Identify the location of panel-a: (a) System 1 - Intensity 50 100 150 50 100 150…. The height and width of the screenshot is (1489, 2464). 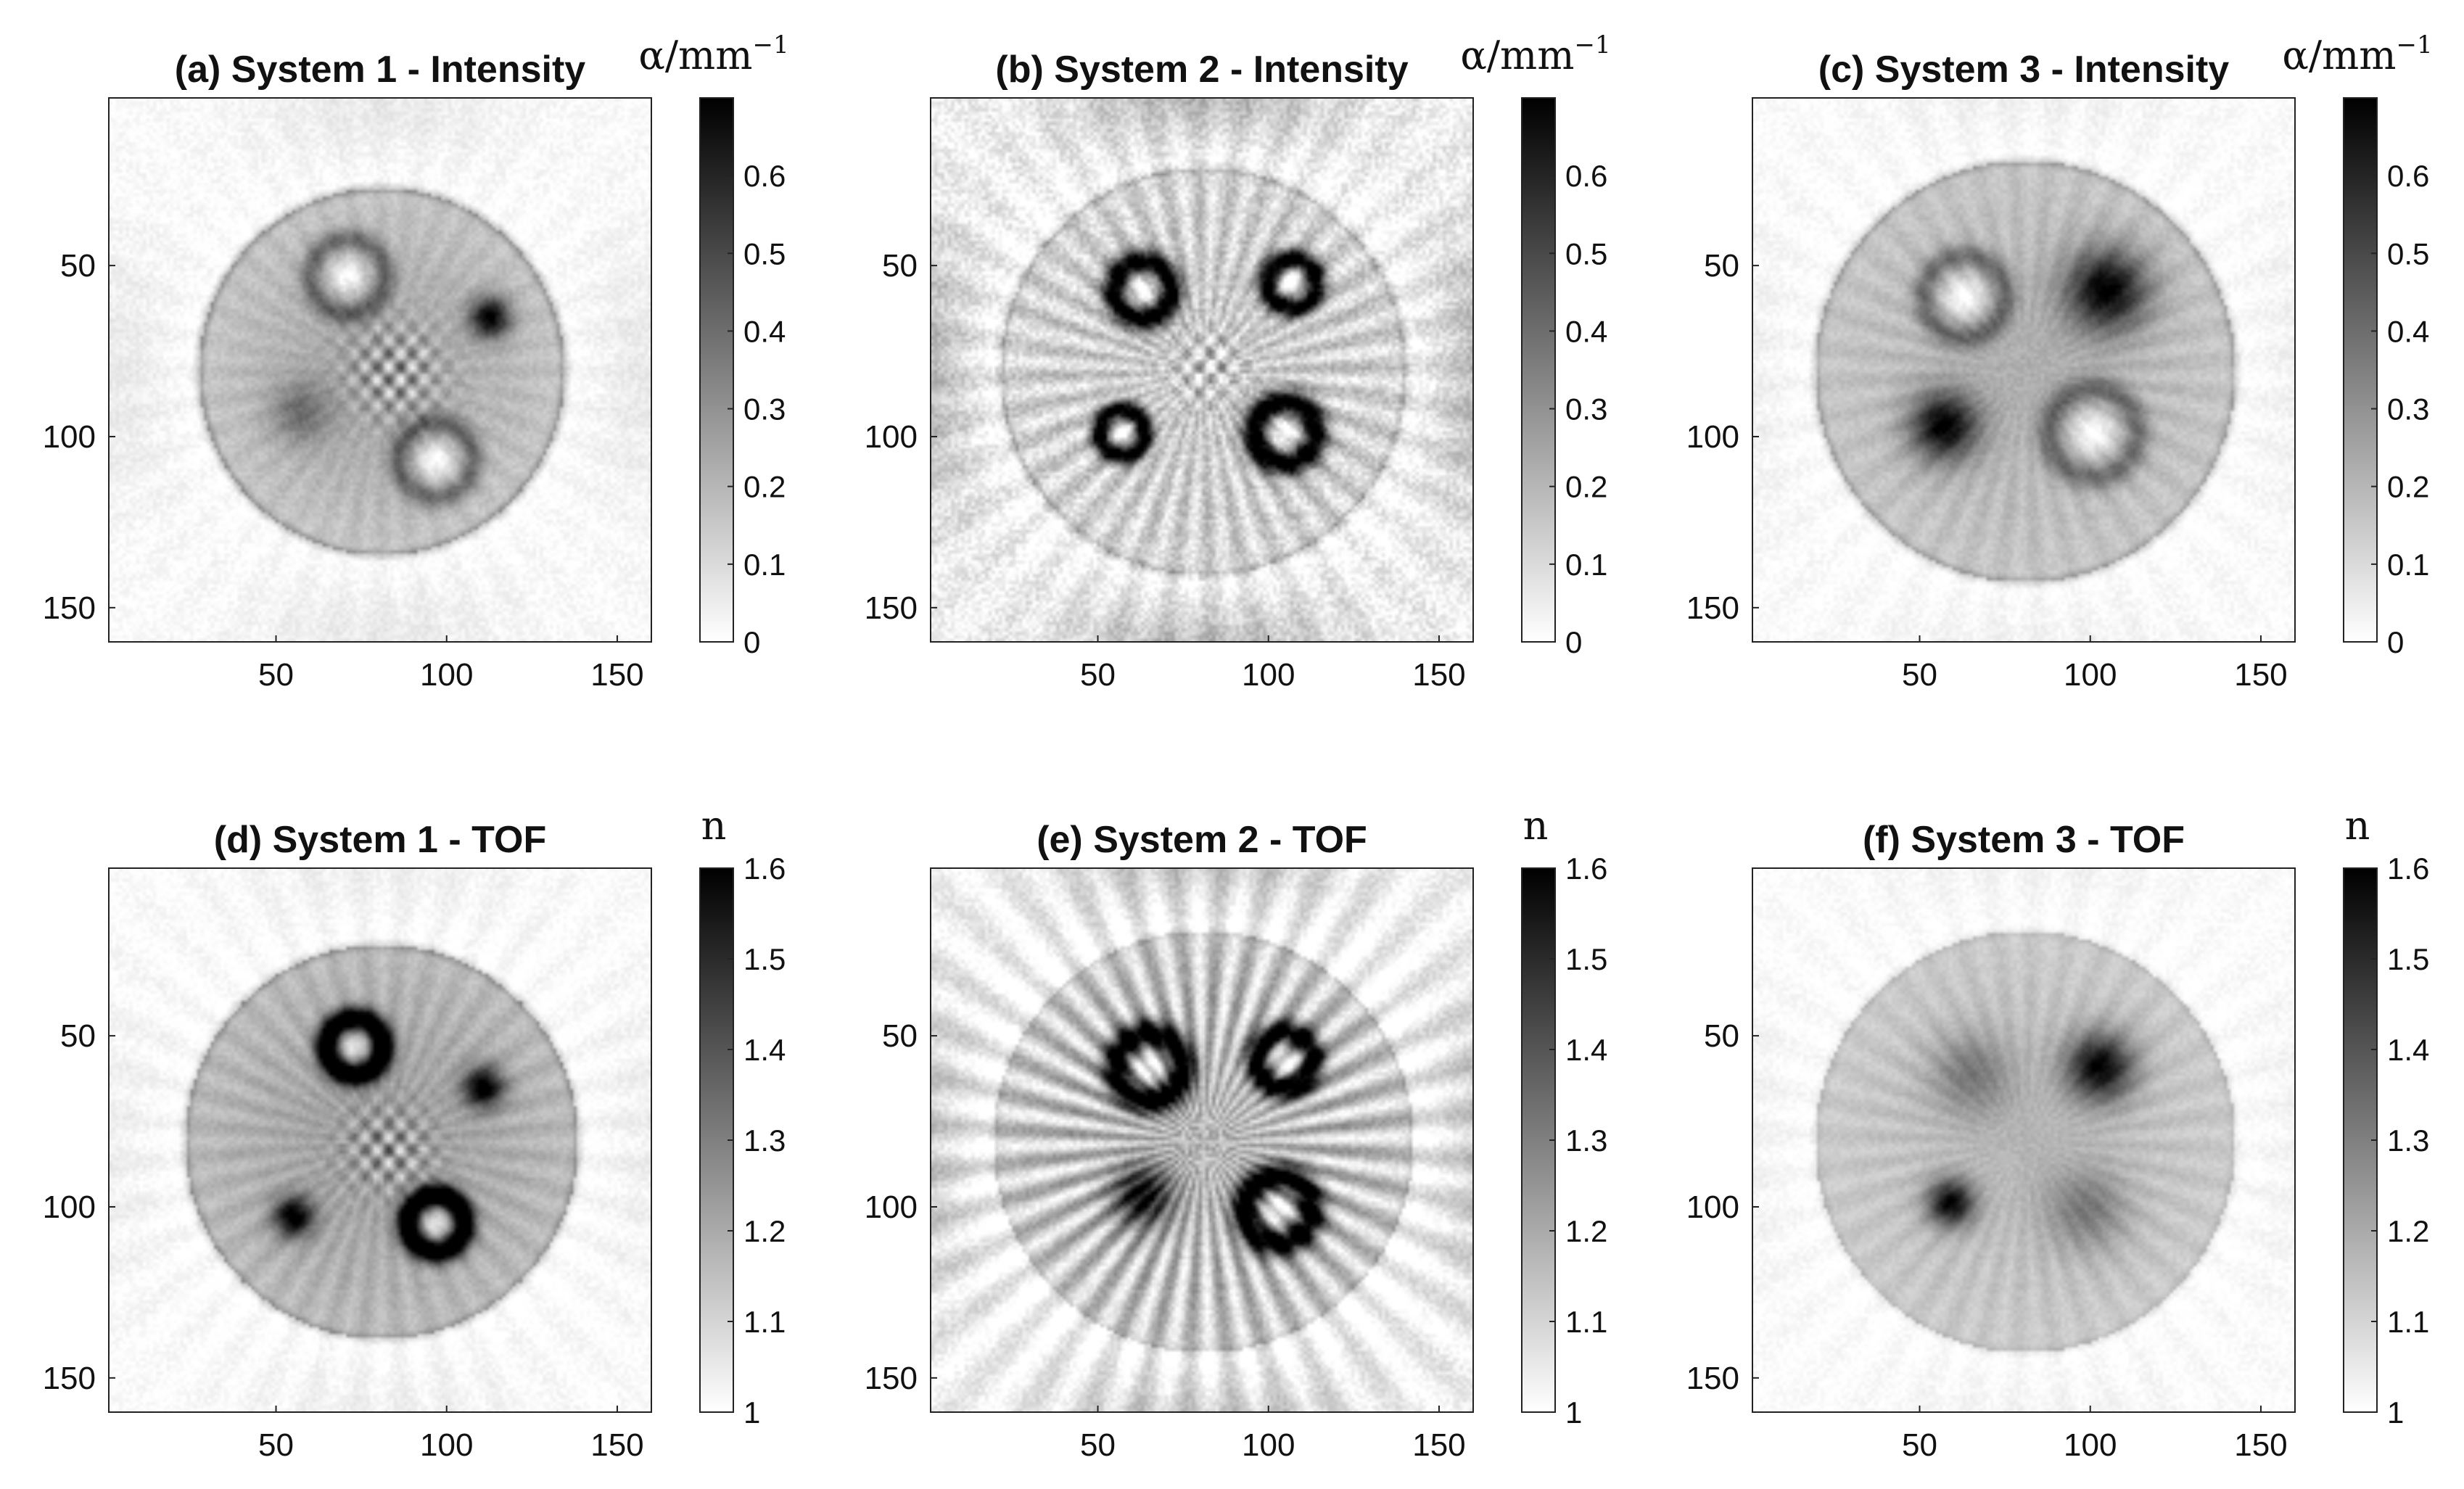
(416, 362).